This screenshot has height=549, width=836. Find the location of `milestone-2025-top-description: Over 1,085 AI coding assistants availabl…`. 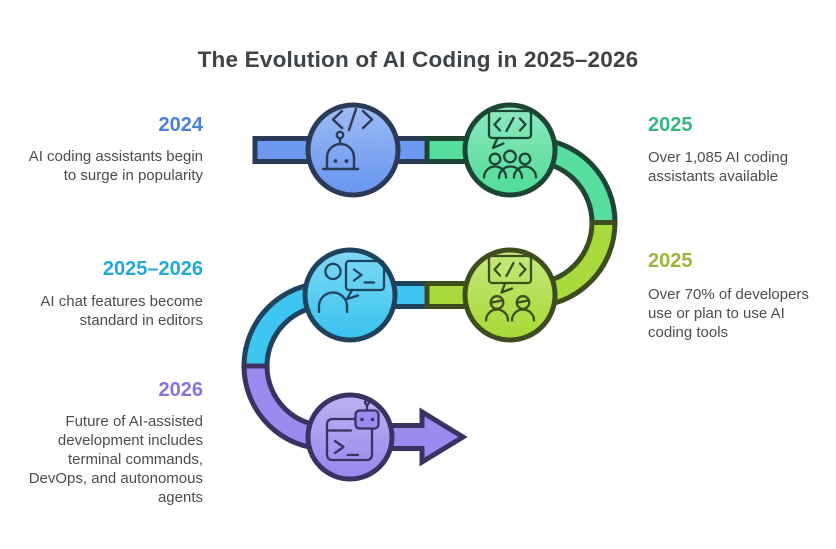

milestone-2025-top-description: Over 1,085 AI coding assistants availabl… is located at coordinates (718, 167).